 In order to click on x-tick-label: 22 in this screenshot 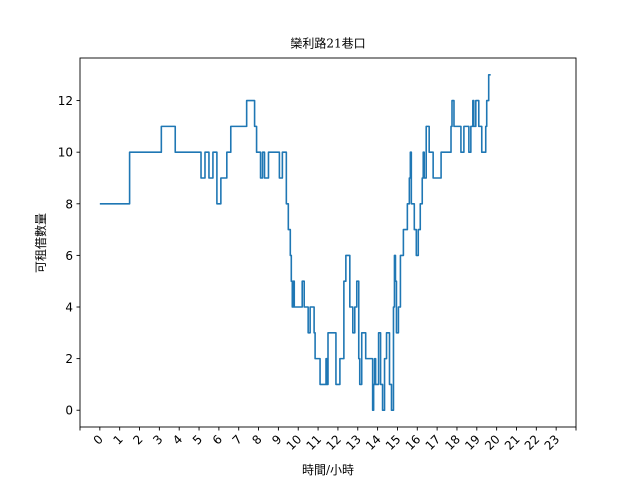, I will do `click(532, 442)`.